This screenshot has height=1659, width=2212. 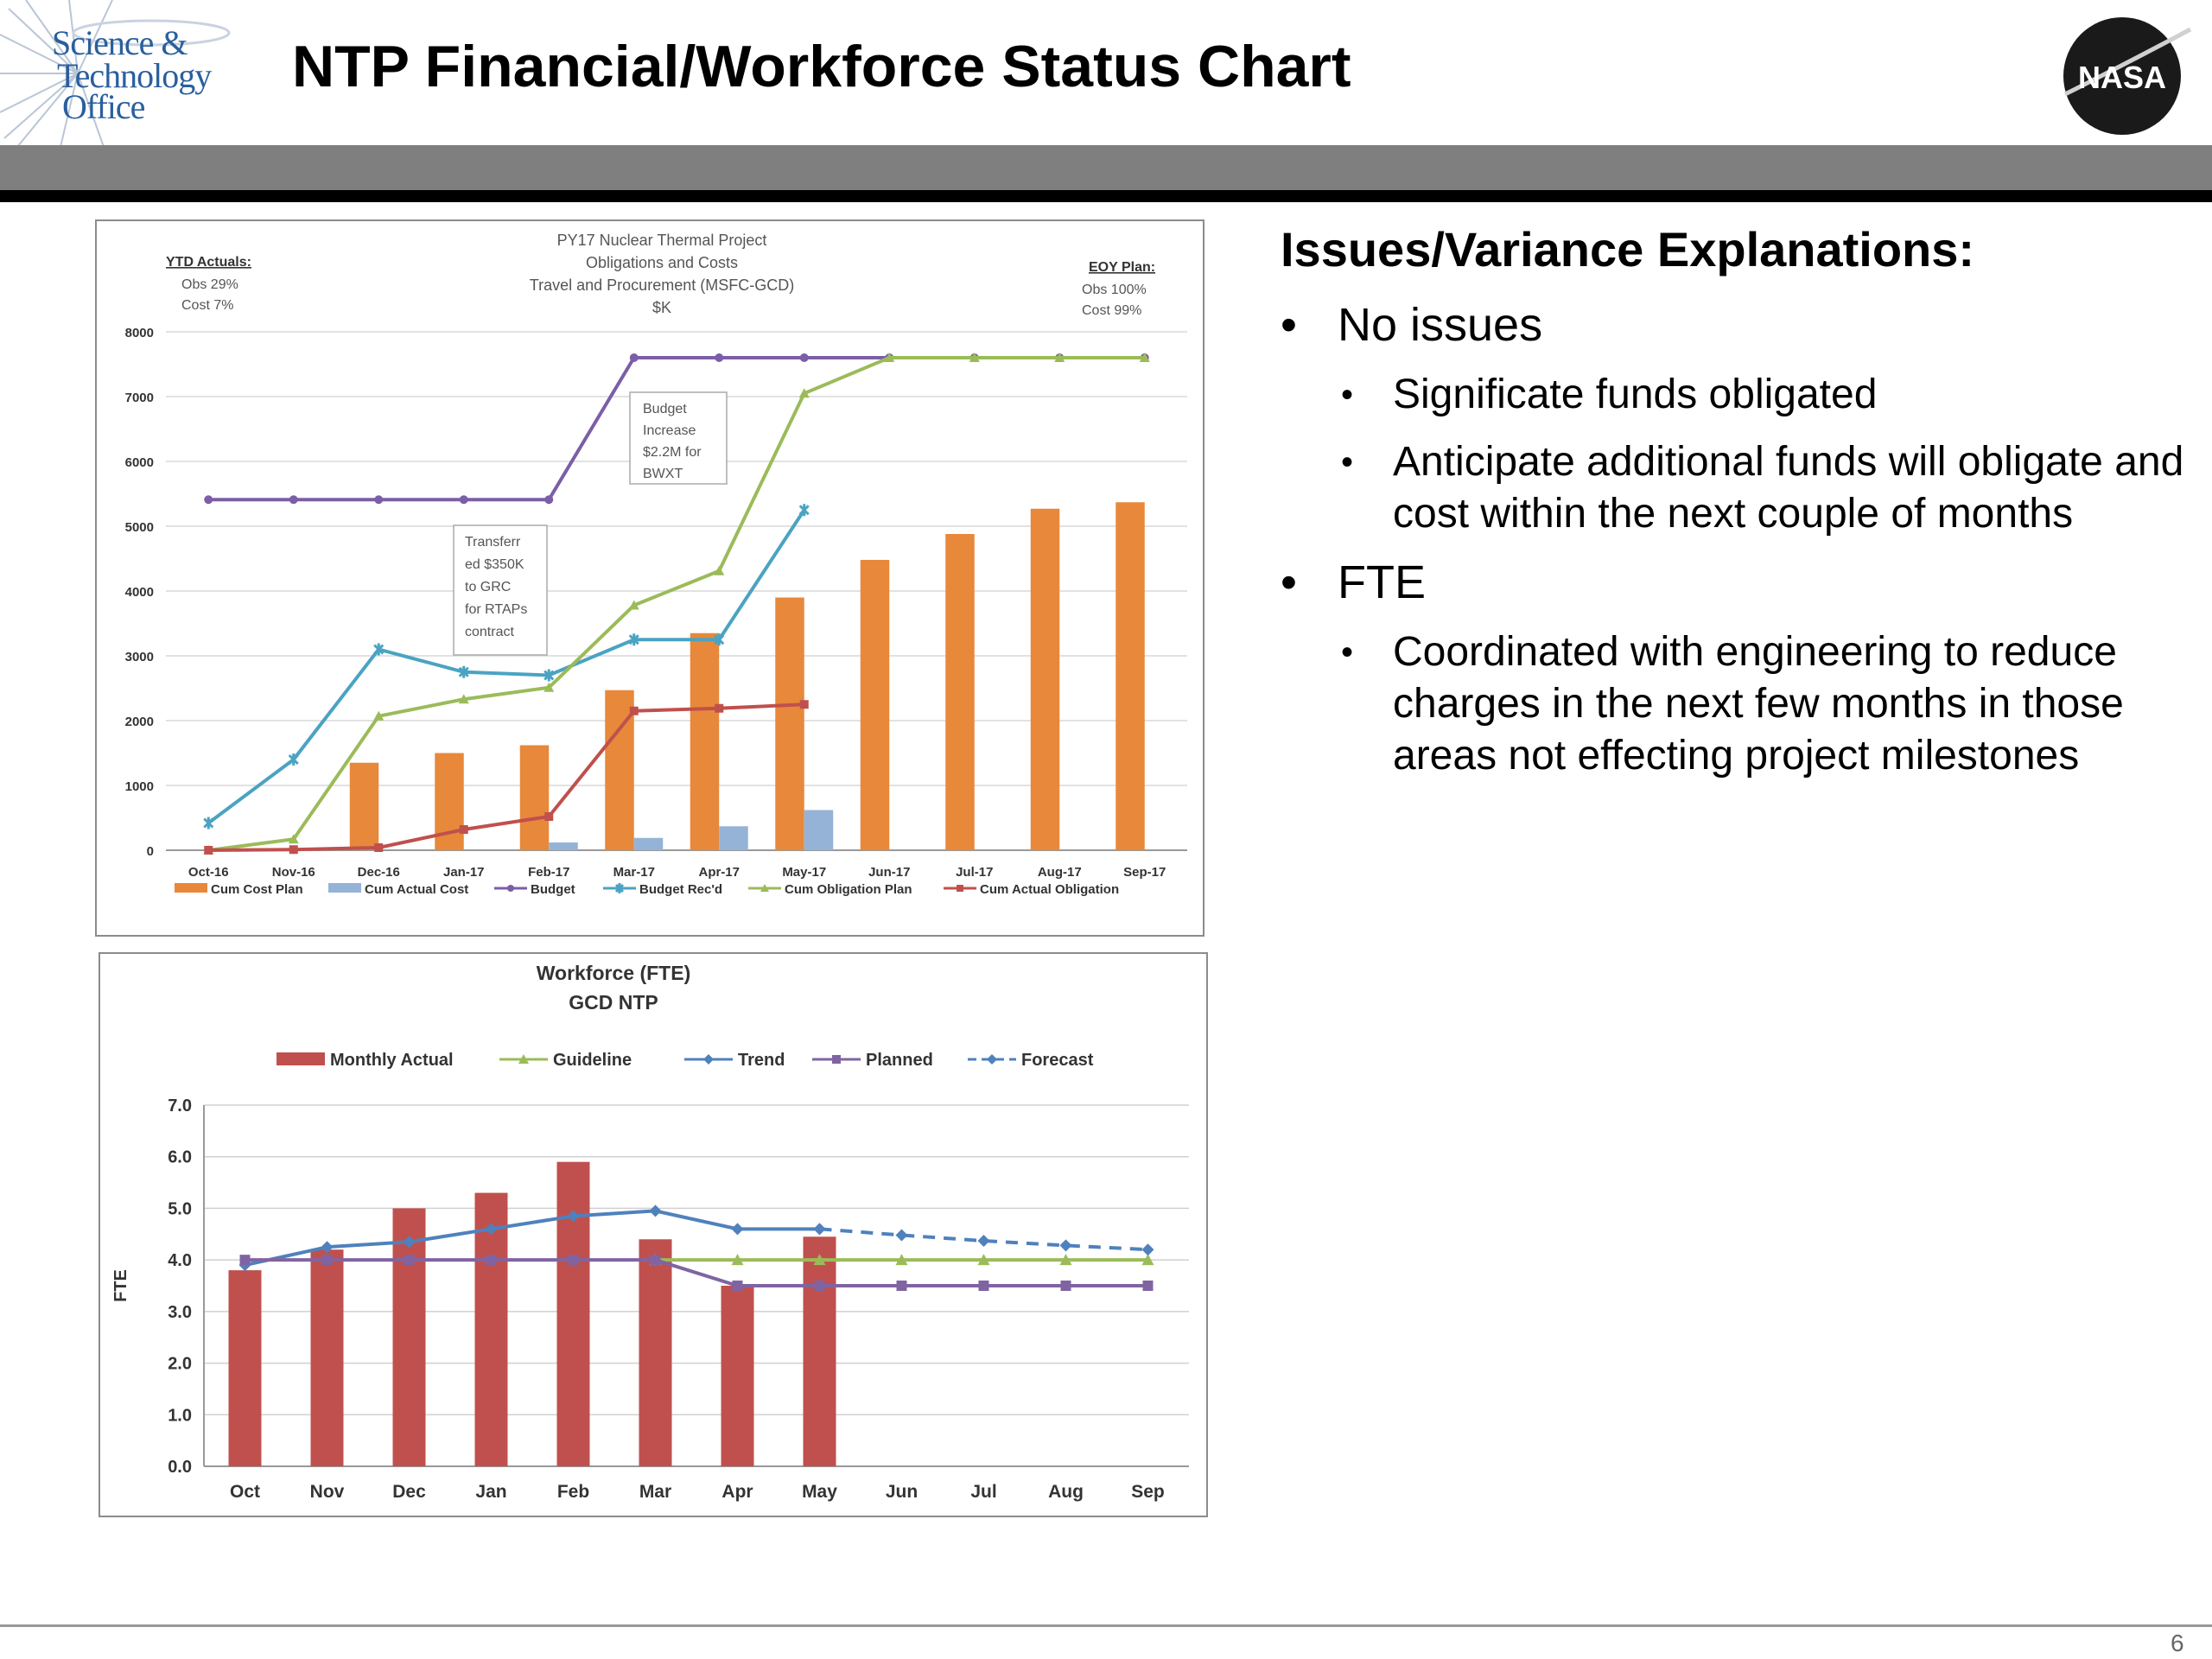 I want to click on x-tick-label: Jan-17, so click(x=464, y=872).